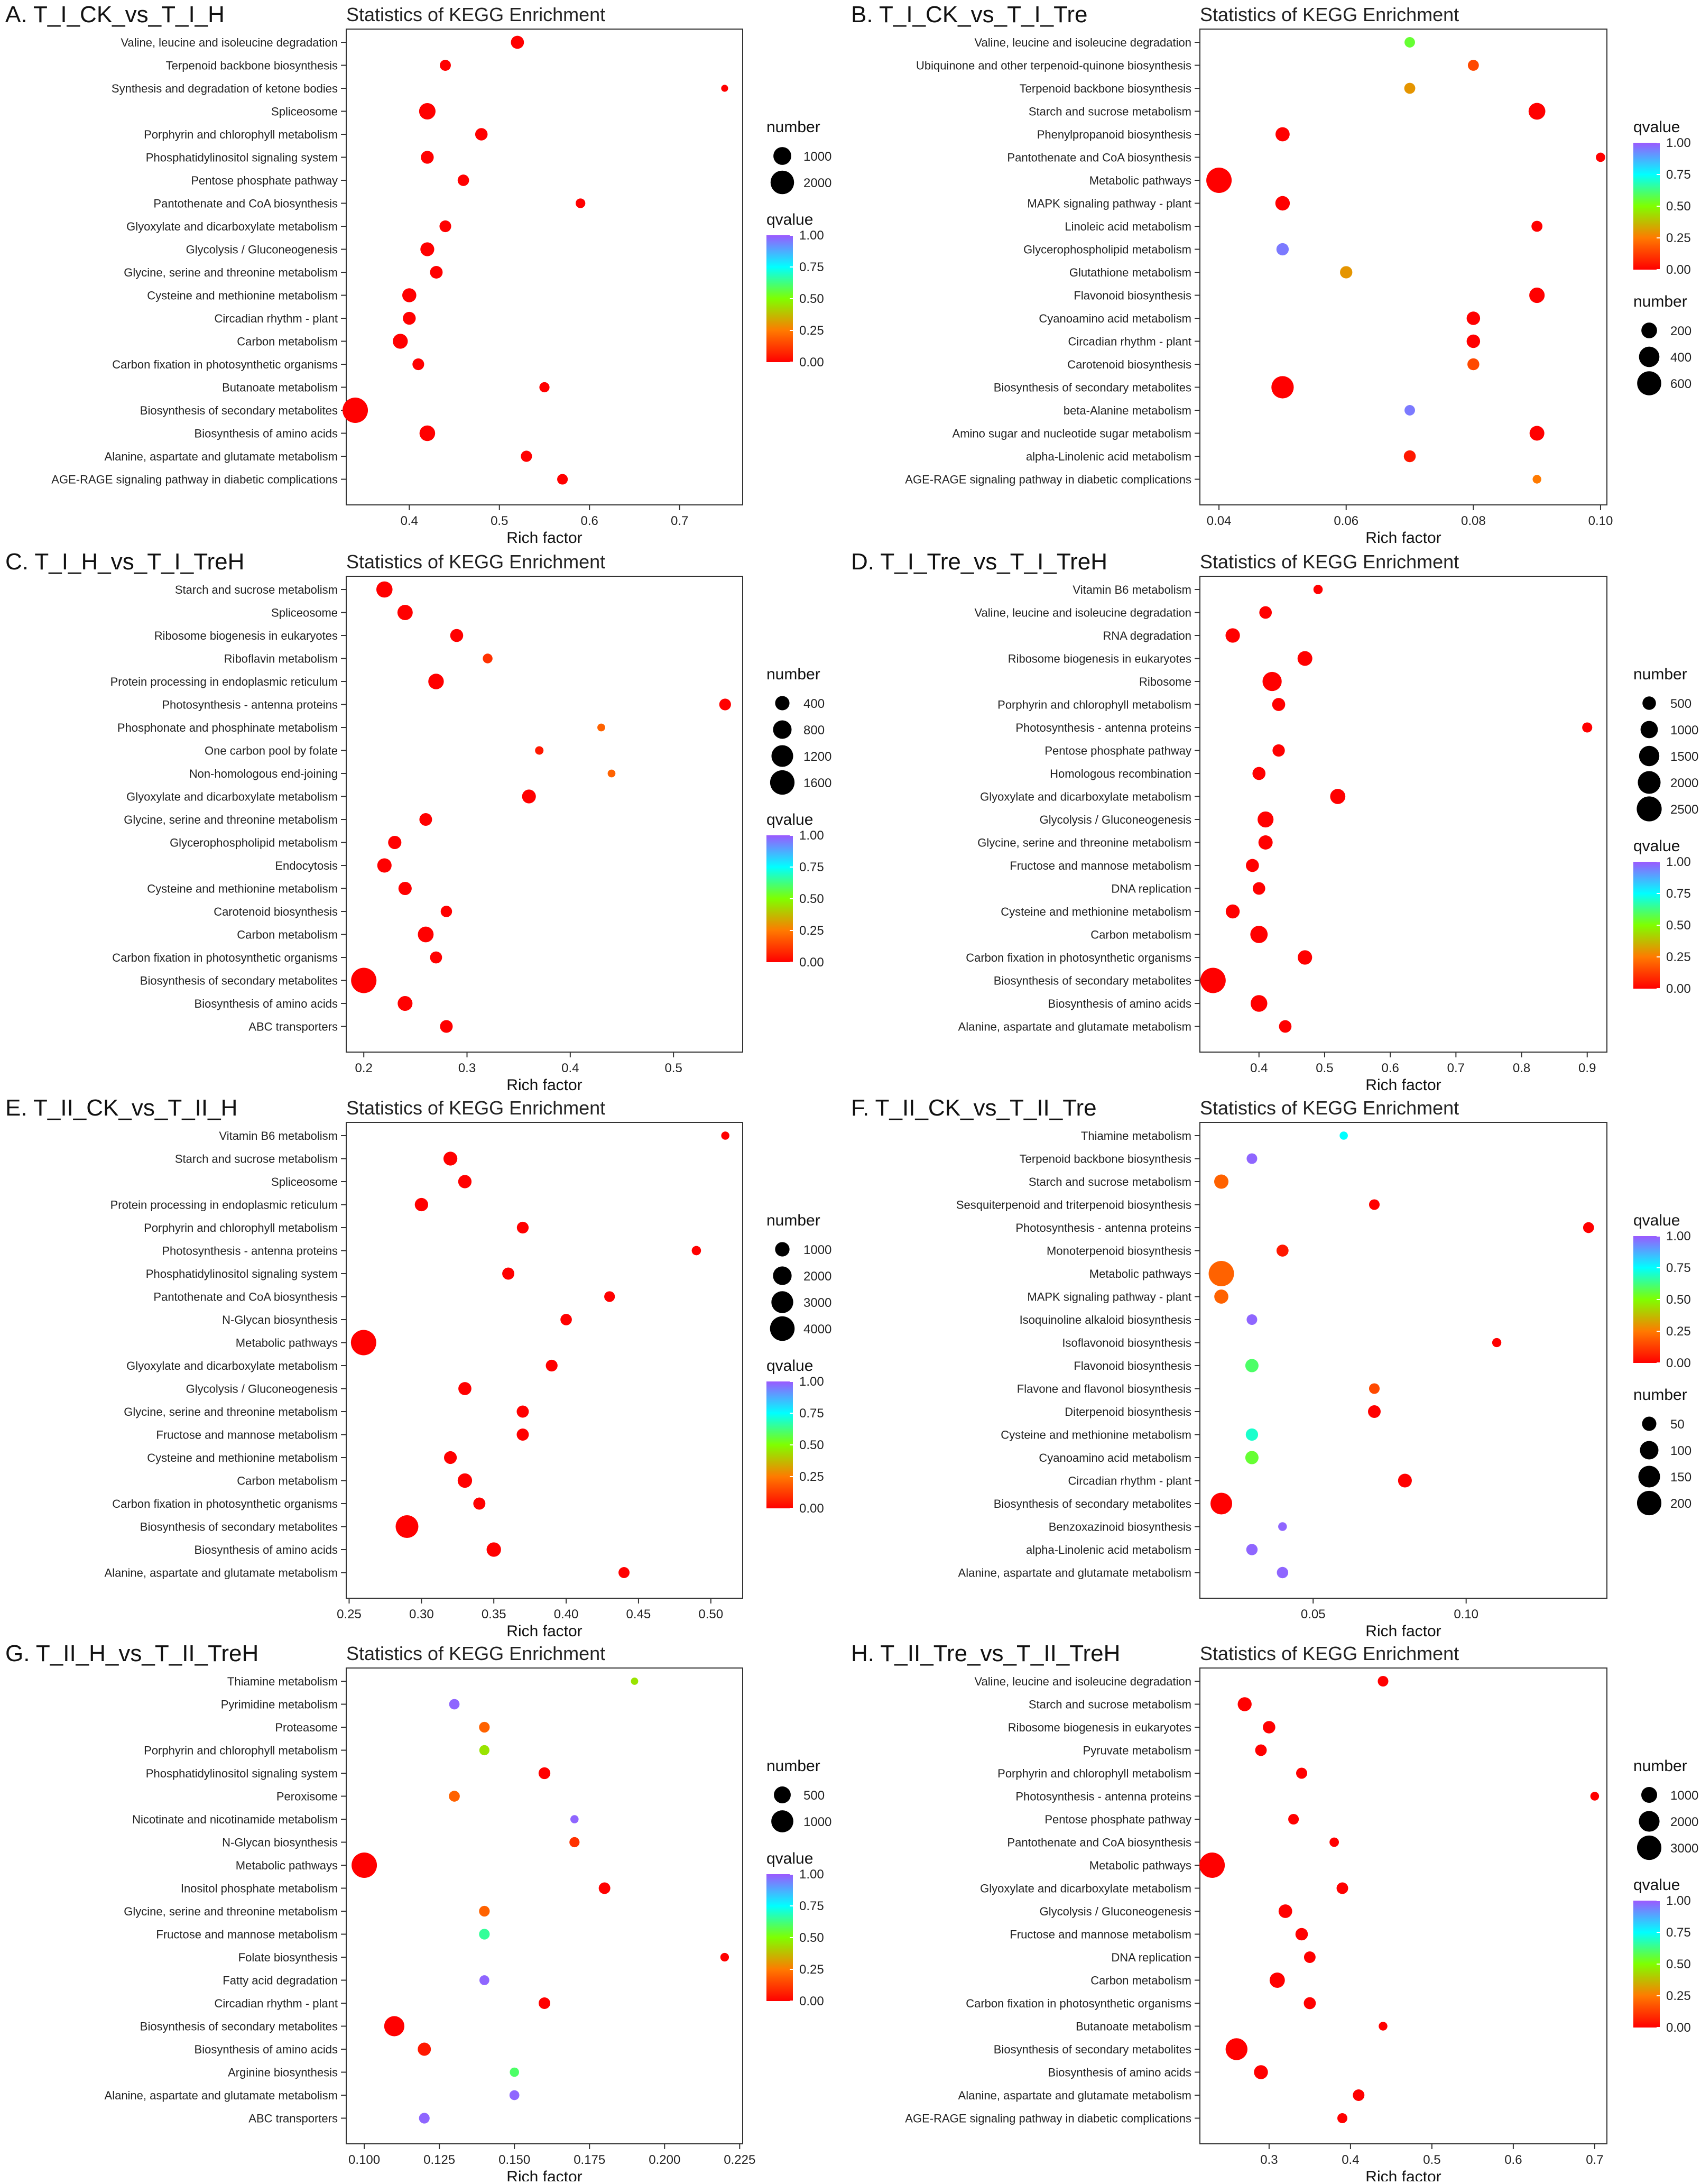 The width and height of the screenshot is (1701, 2184). Describe the element at coordinates (790, 1858) in the screenshot. I see `color-legend-title: qvalue` at that location.